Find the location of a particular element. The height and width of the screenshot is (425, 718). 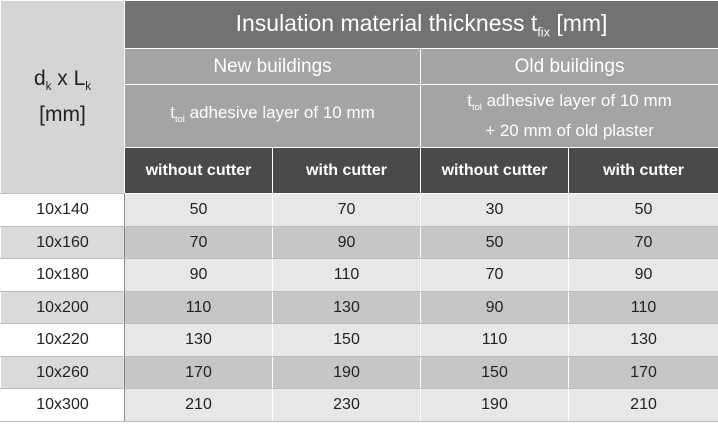

row-size: 10x160 is located at coordinates (62, 242).